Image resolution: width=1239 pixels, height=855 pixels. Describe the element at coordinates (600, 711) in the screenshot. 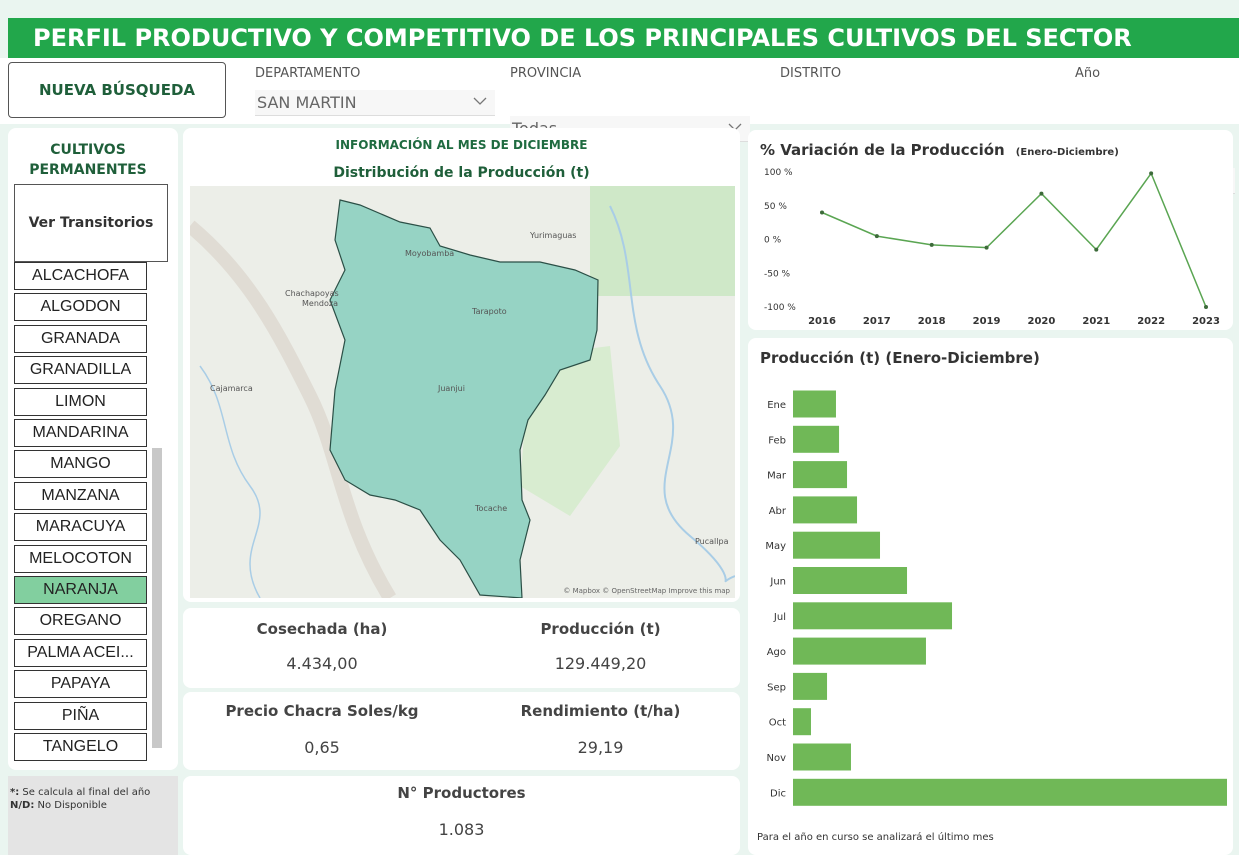

I see `kpi-label: Rendimiento (t/ha)` at that location.